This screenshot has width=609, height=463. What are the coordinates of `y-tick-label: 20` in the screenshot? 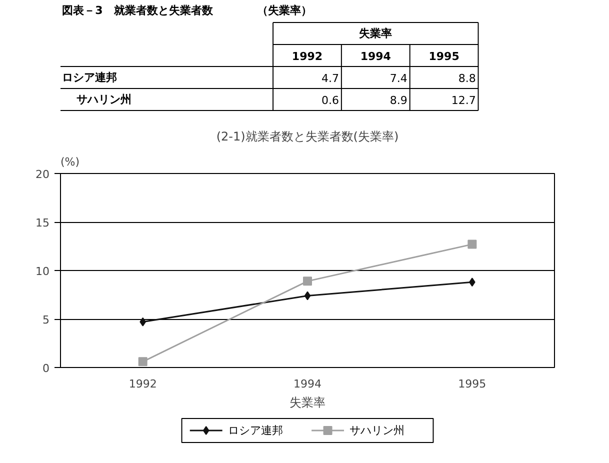 It's located at (43, 174).